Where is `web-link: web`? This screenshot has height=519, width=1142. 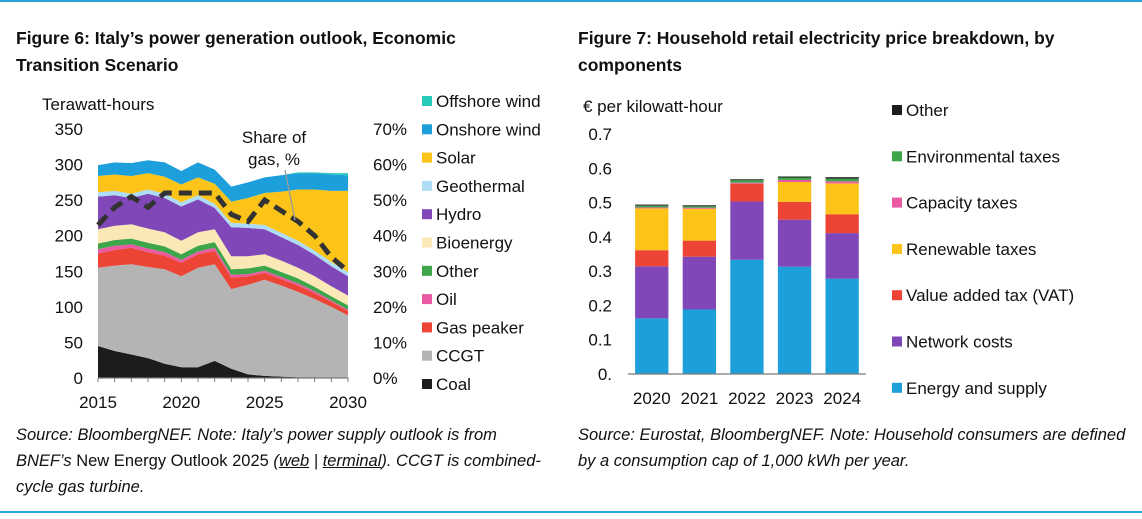 web-link: web is located at coordinates (294, 461).